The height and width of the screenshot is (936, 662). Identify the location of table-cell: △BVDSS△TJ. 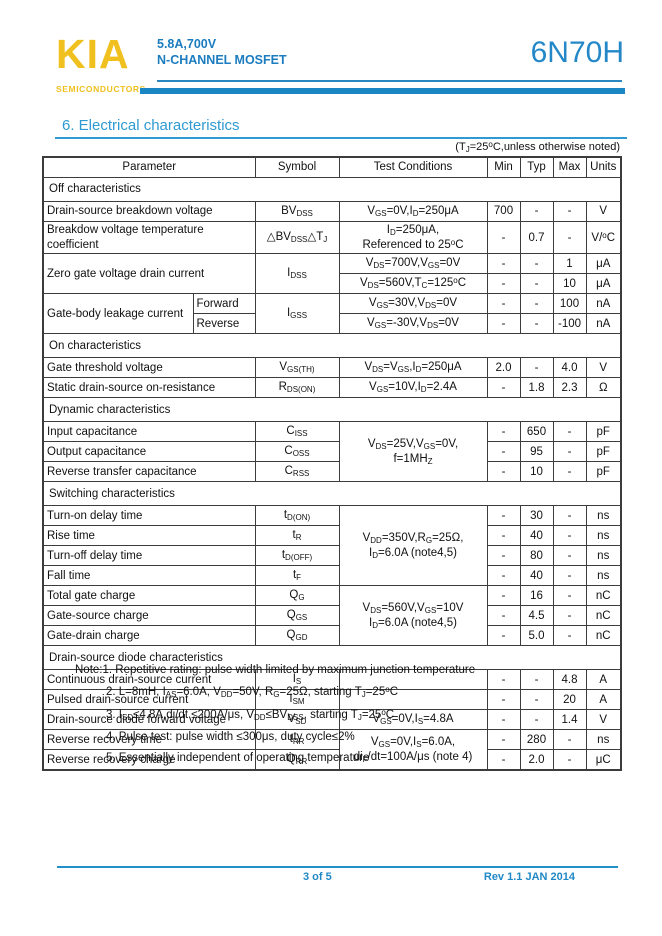
(297, 237).